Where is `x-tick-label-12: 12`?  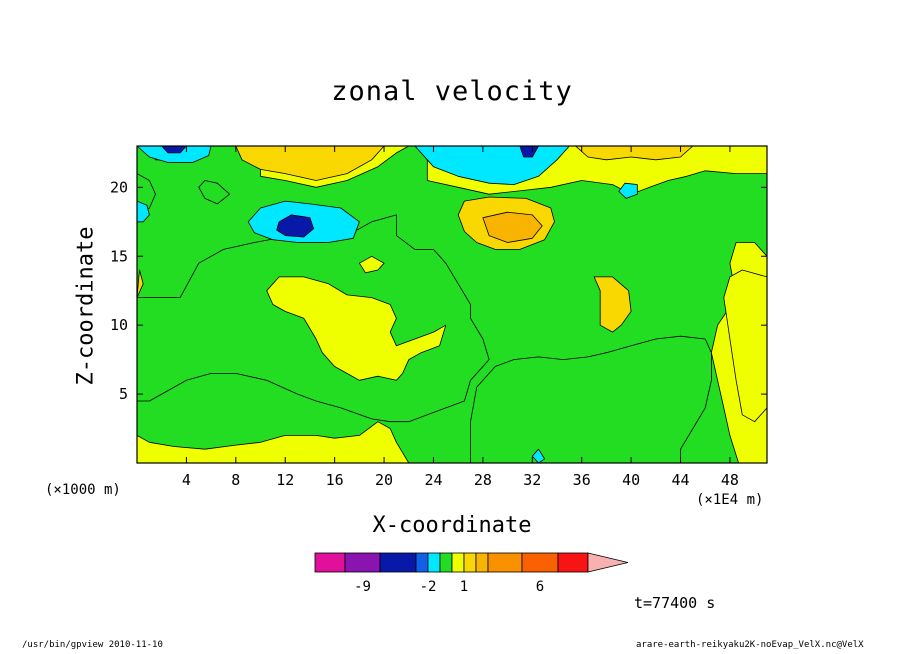 x-tick-label-12: 12 is located at coordinates (285, 480).